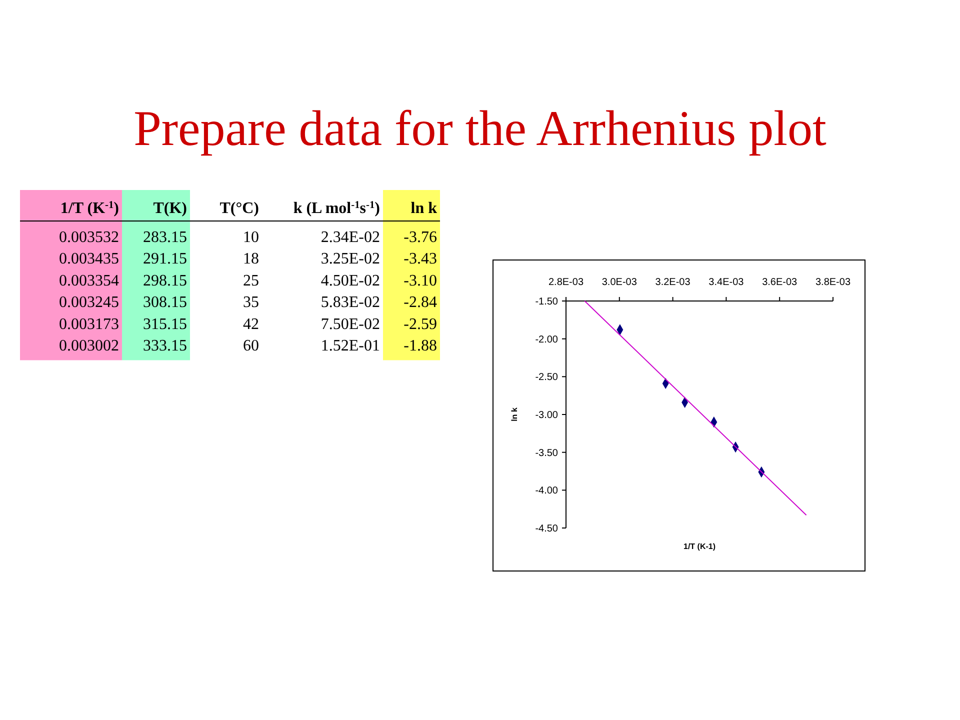 The image size is (960, 720). I want to click on text: 0.003173, so click(89, 324).